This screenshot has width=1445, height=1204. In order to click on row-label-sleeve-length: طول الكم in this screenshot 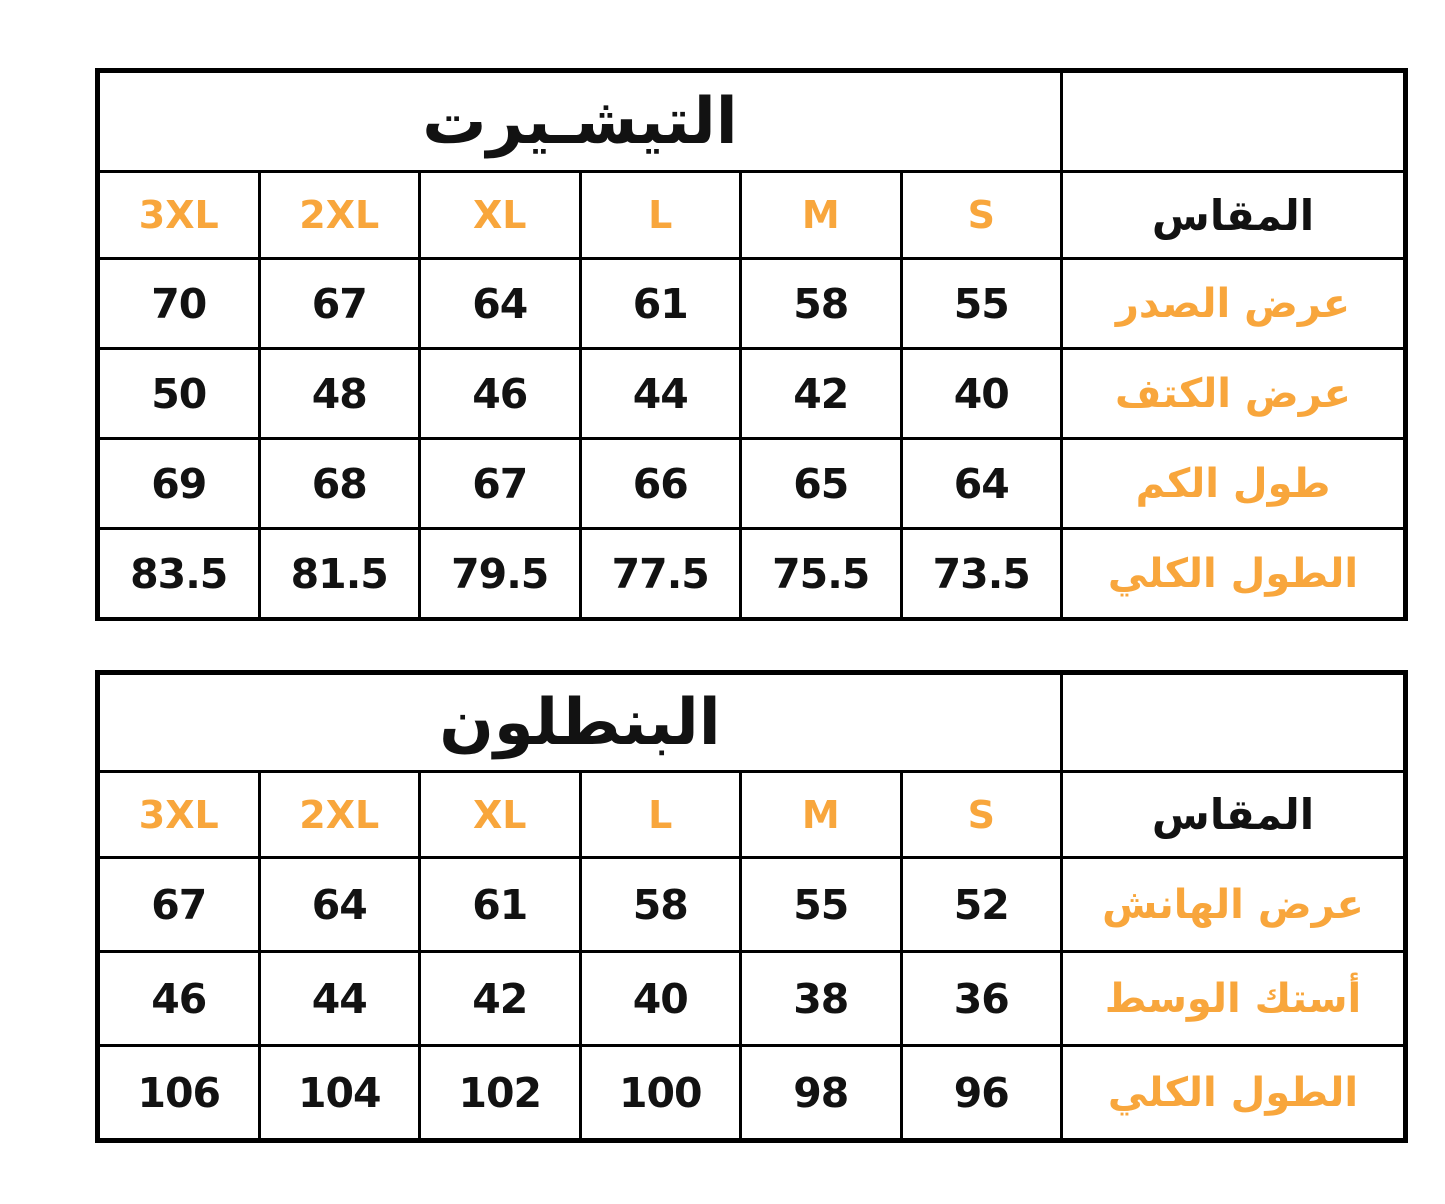, I will do `click(1233, 483)`.